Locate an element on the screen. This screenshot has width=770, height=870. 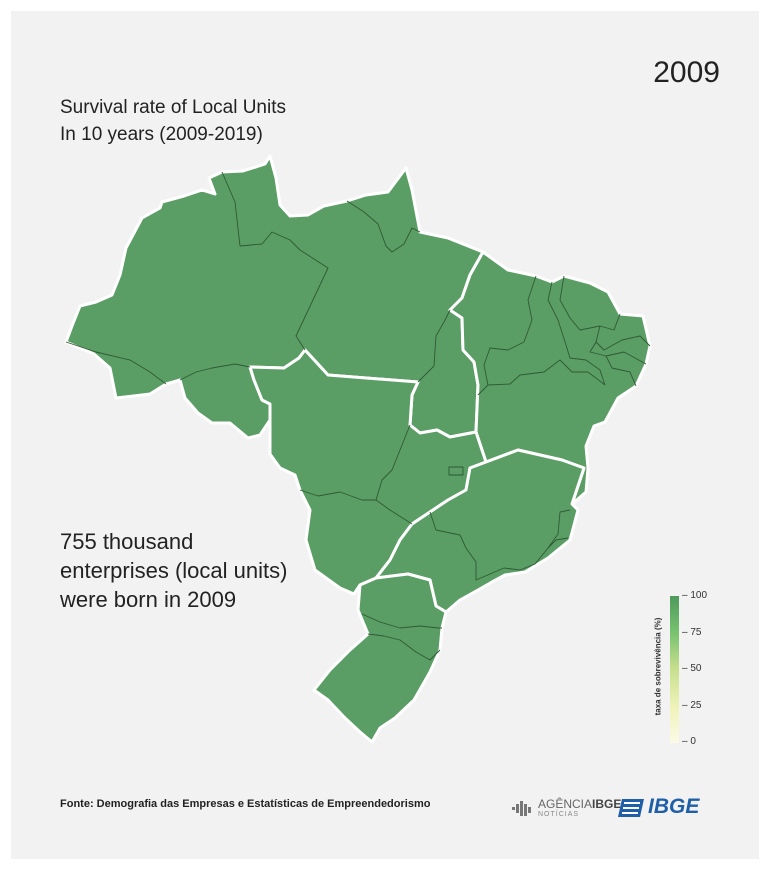
ibge-logo: IBGE is located at coordinates (668, 809).